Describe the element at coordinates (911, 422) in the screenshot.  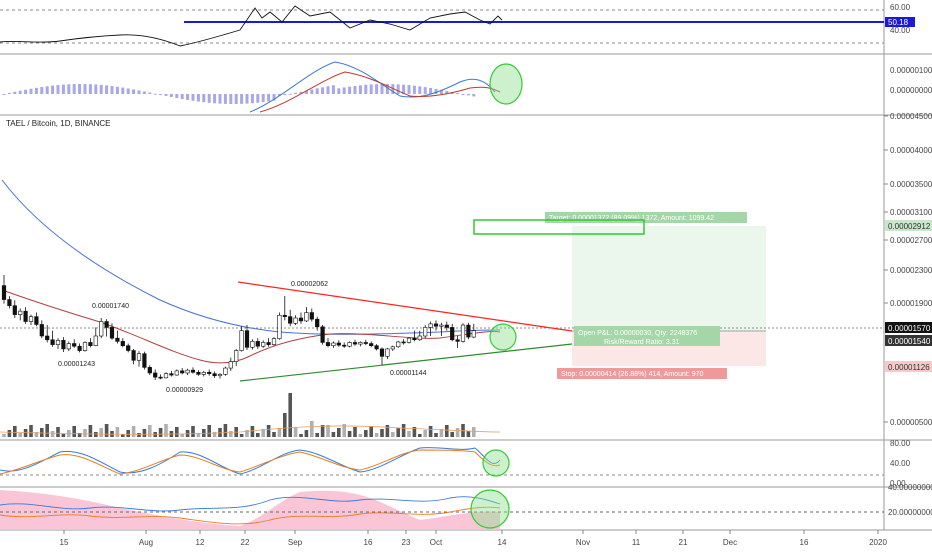
I see `price-tick-label: 0.00000500` at that location.